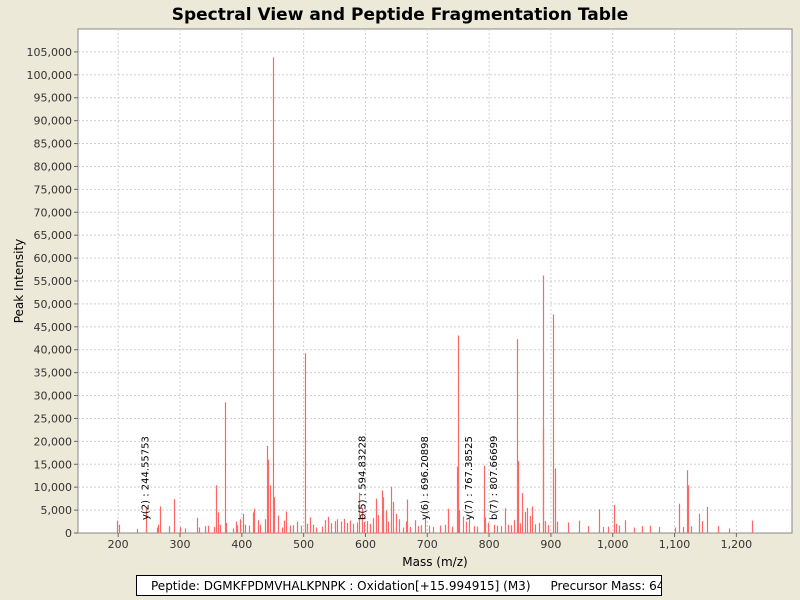 This screenshot has width=800, height=600. What do you see at coordinates (241, 544) in the screenshot?
I see `x-tick-label: 400` at bounding box center [241, 544].